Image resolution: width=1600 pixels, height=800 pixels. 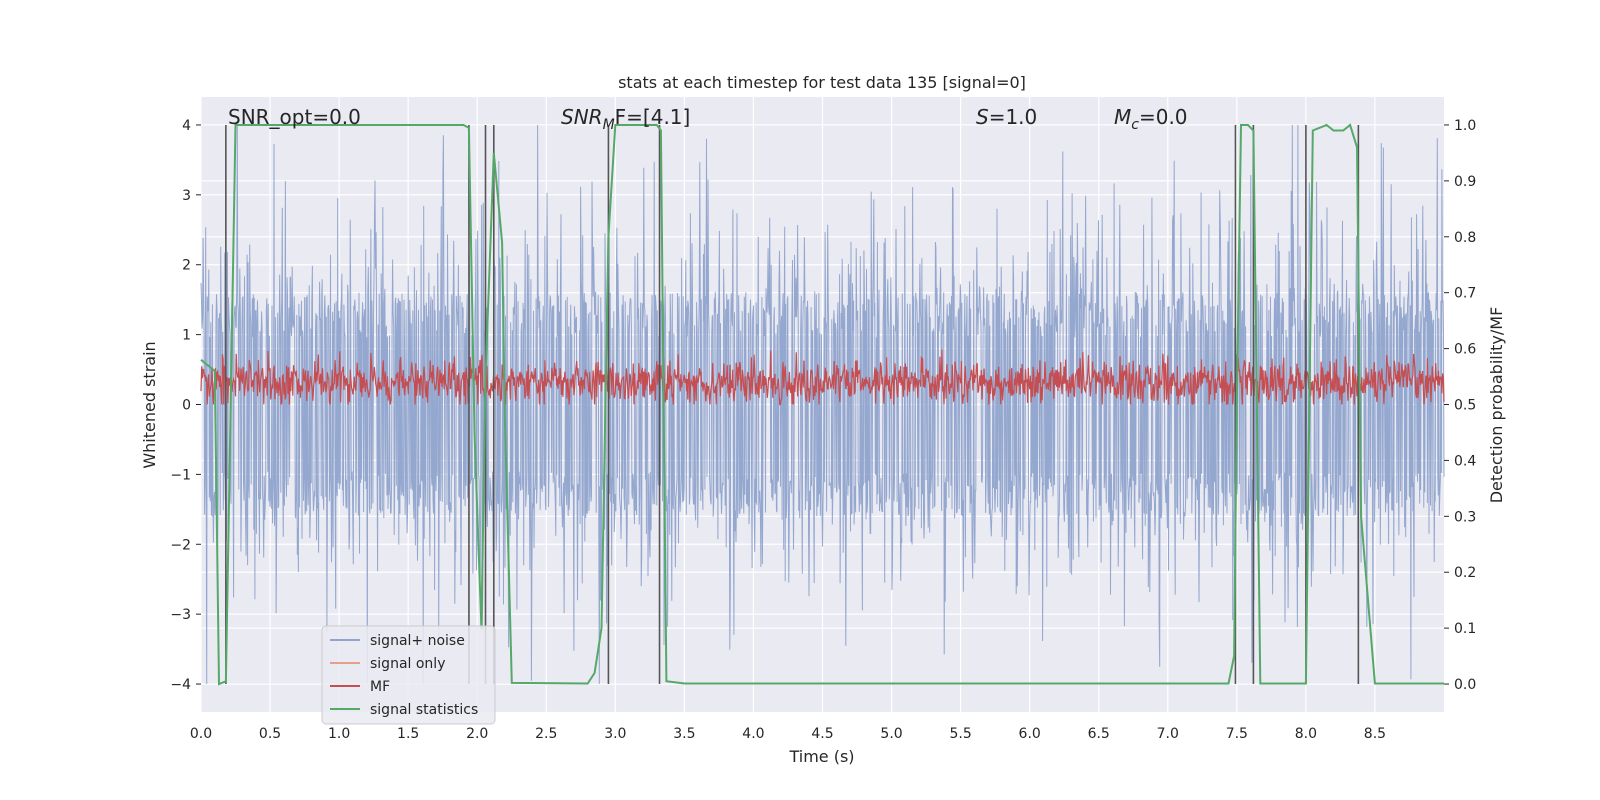 I want to click on y2-tick-label: 0.2, so click(x=1465, y=573).